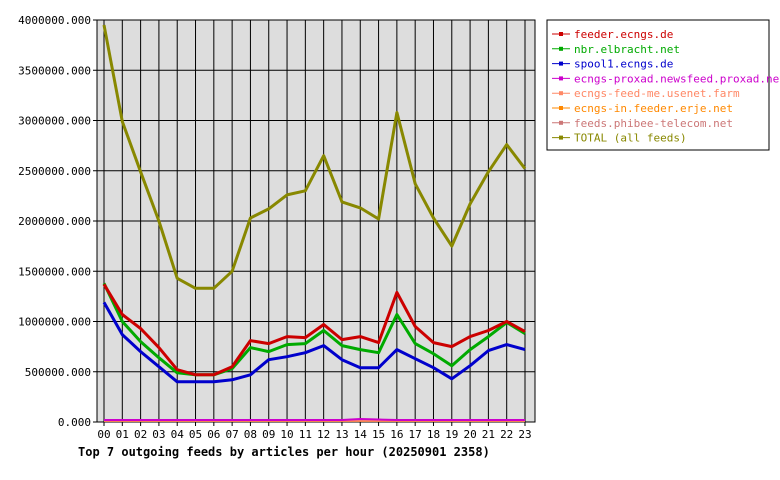  I want to click on x-tick-label: 04, so click(178, 434).